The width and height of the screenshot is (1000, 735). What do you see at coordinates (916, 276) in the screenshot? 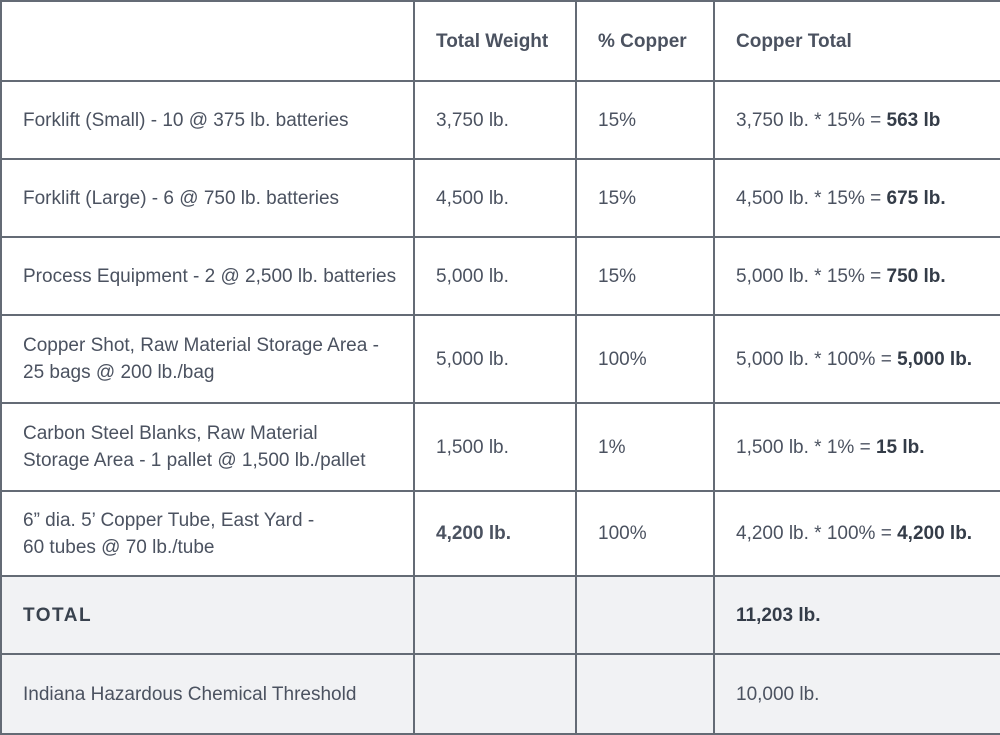
I see `calc-result: 750 lb.` at bounding box center [916, 276].